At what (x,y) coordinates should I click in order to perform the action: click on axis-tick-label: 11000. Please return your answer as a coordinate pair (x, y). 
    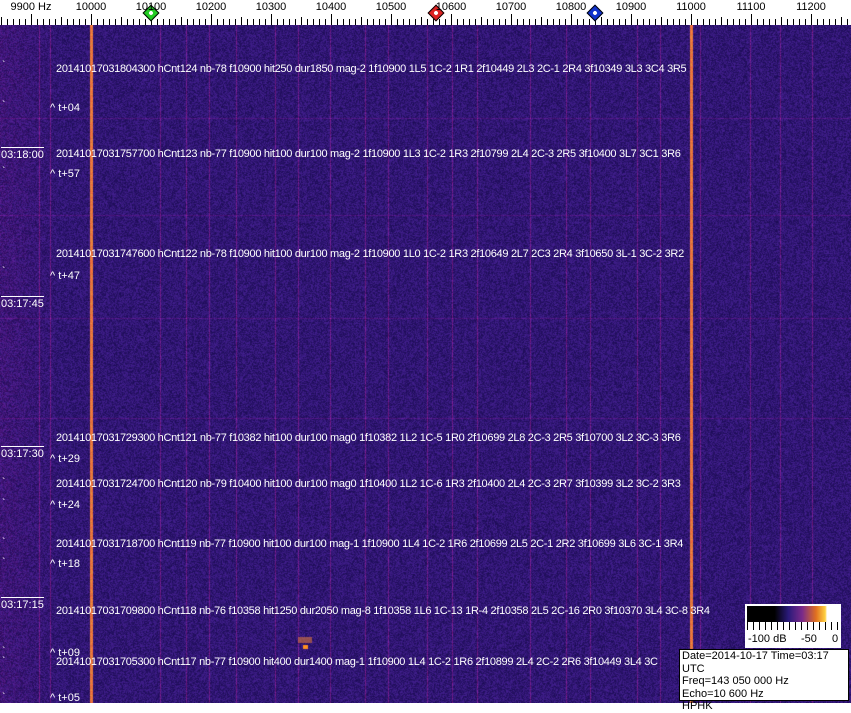
    Looking at the image, I should click on (691, 7).